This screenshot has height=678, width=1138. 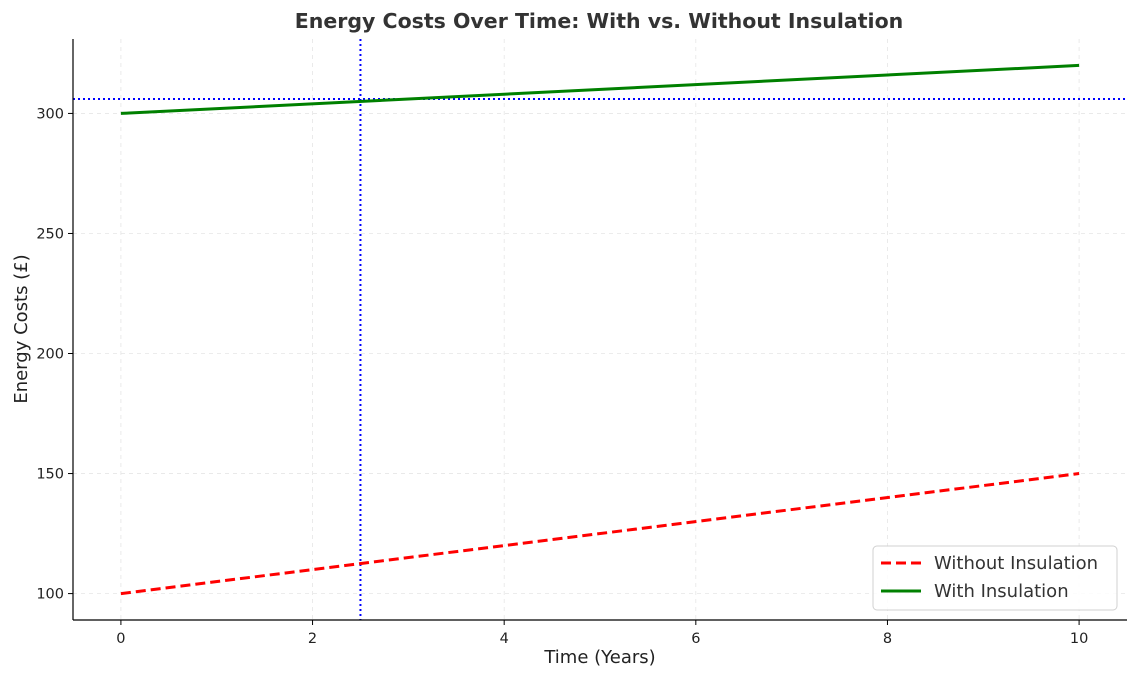 I want to click on legend-label: With Insulation, so click(x=1001, y=591).